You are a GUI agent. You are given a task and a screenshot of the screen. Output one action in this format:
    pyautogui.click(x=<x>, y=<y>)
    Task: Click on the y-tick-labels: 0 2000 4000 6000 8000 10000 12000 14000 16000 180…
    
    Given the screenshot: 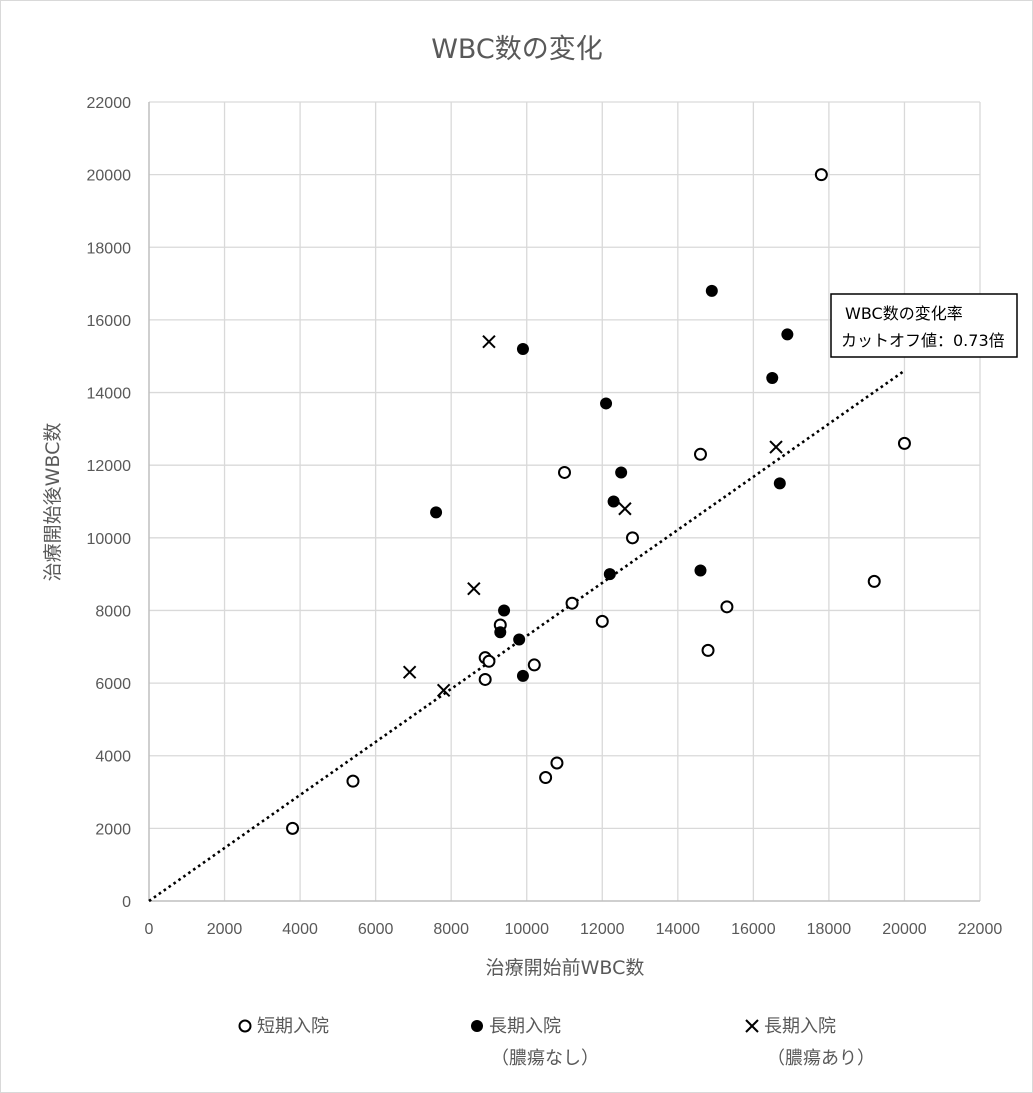 What is the action you would take?
    pyautogui.click(x=109, y=503)
    